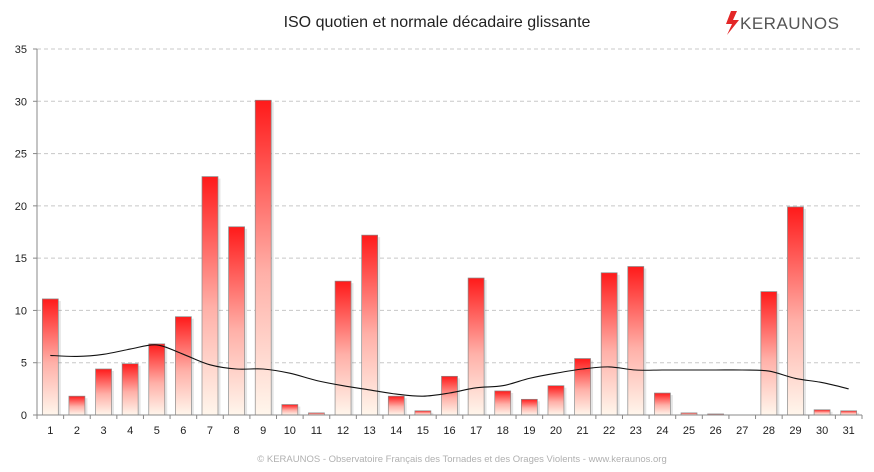 This screenshot has width=874, height=472. Describe the element at coordinates (503, 431) in the screenshot. I see `x-tick-label: 18` at that location.